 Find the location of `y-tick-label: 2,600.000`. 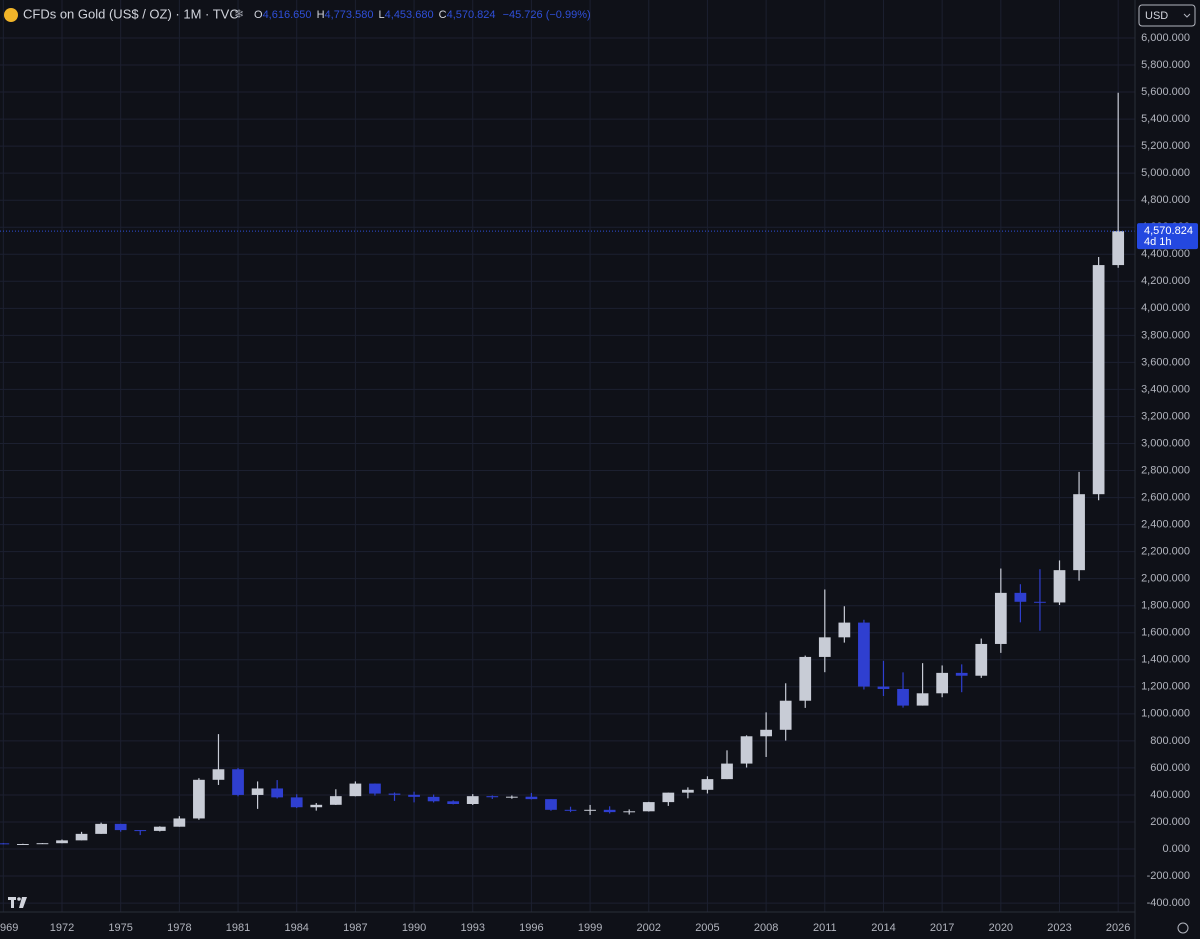

y-tick-label: 2,600.000 is located at coordinates (1165, 497).